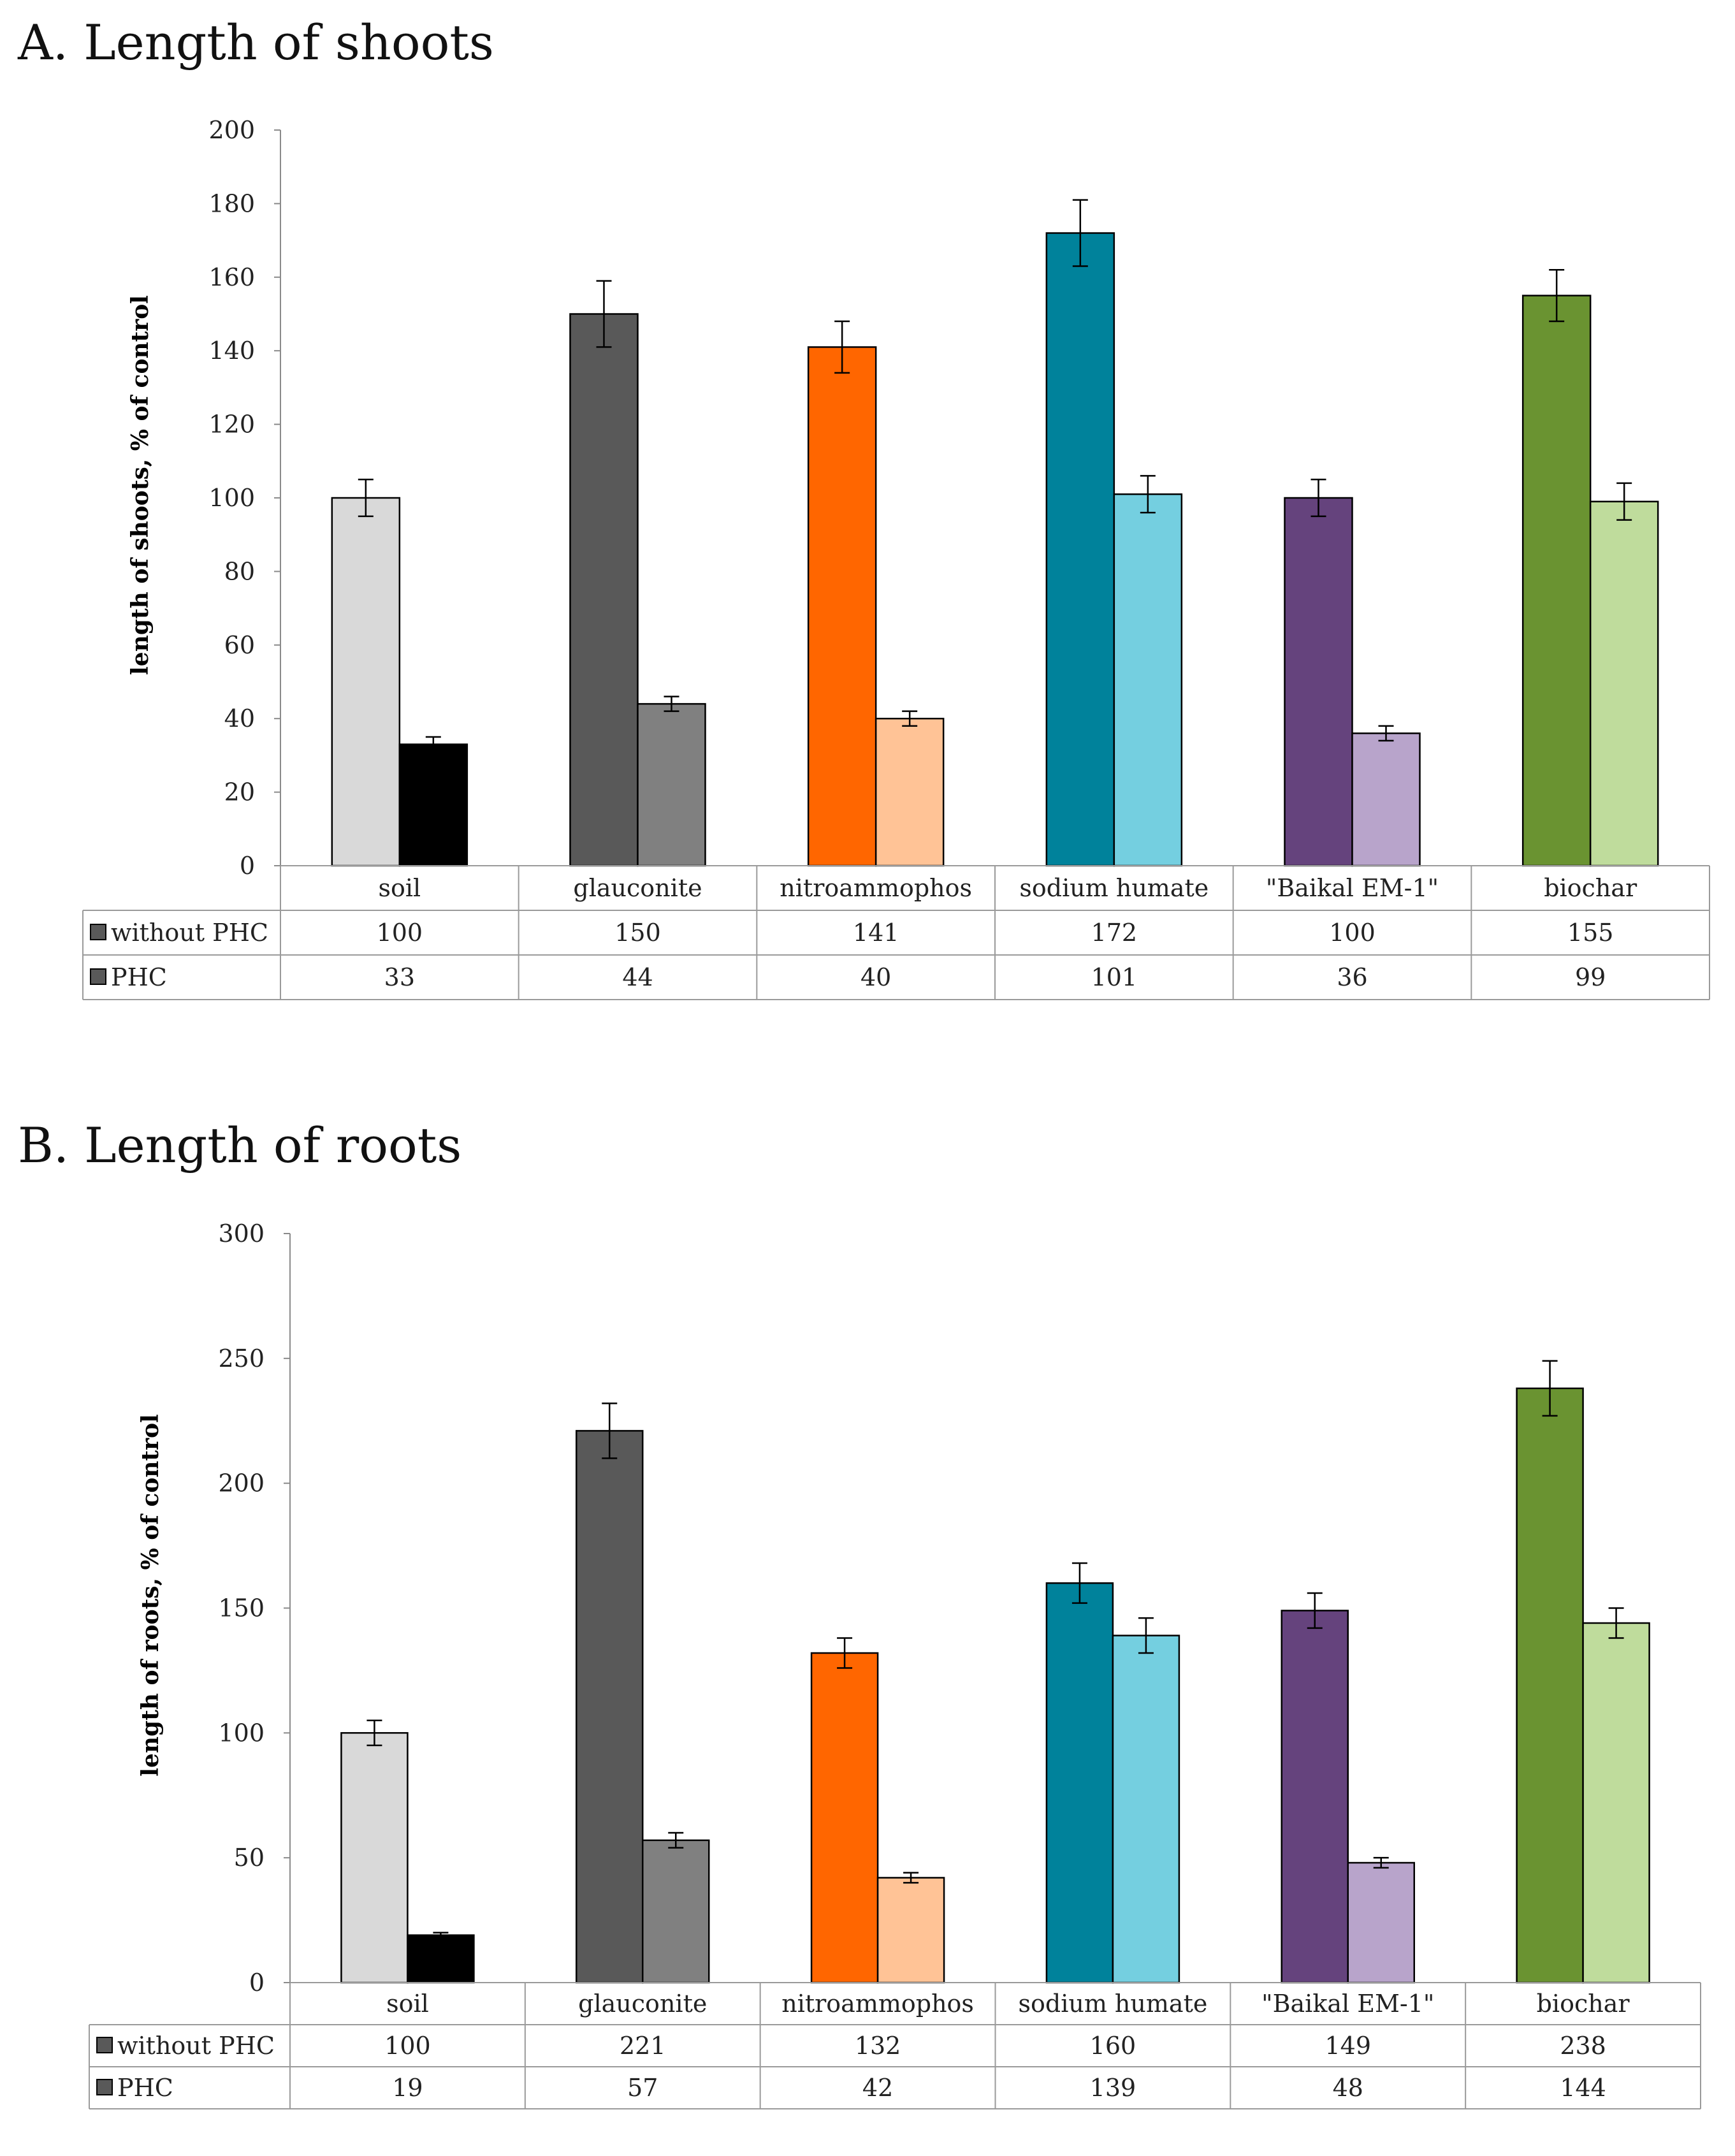 The height and width of the screenshot is (2156, 1735). What do you see at coordinates (399, 888) in the screenshot?
I see `chart-a-category-label: soil` at bounding box center [399, 888].